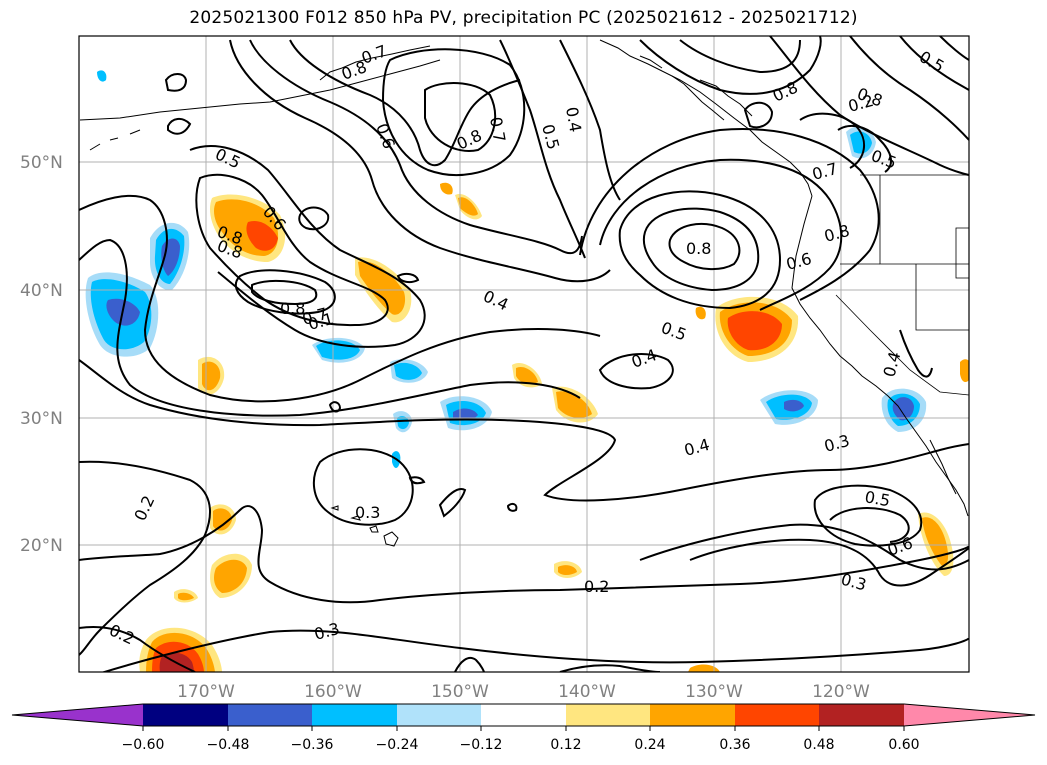 The height and width of the screenshot is (765, 1047). What do you see at coordinates (734, 745) in the screenshot?
I see `colorbar-tick-label: 0.36` at bounding box center [734, 745].